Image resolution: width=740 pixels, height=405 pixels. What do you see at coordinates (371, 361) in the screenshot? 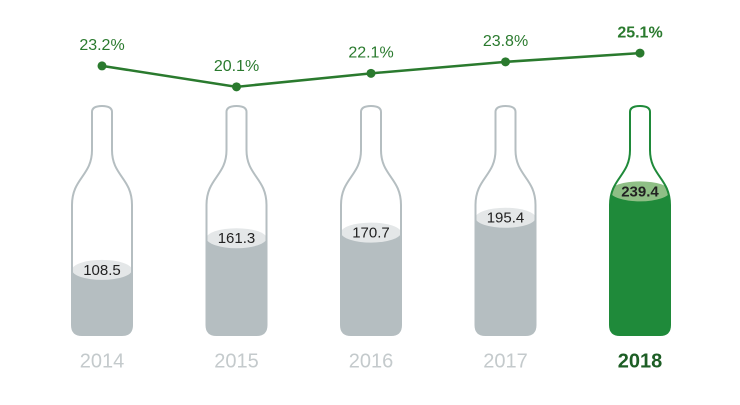
I see `x-tick-label: 2016` at bounding box center [371, 361].